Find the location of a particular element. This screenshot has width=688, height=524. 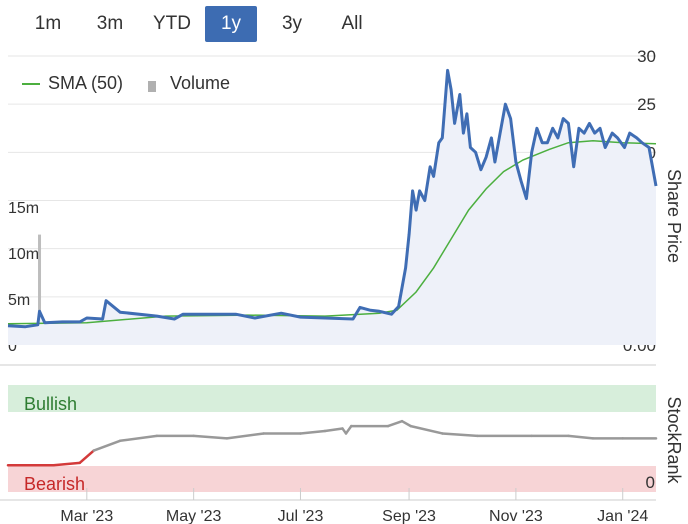

range-tab-ytd: YTD is located at coordinates (172, 23).